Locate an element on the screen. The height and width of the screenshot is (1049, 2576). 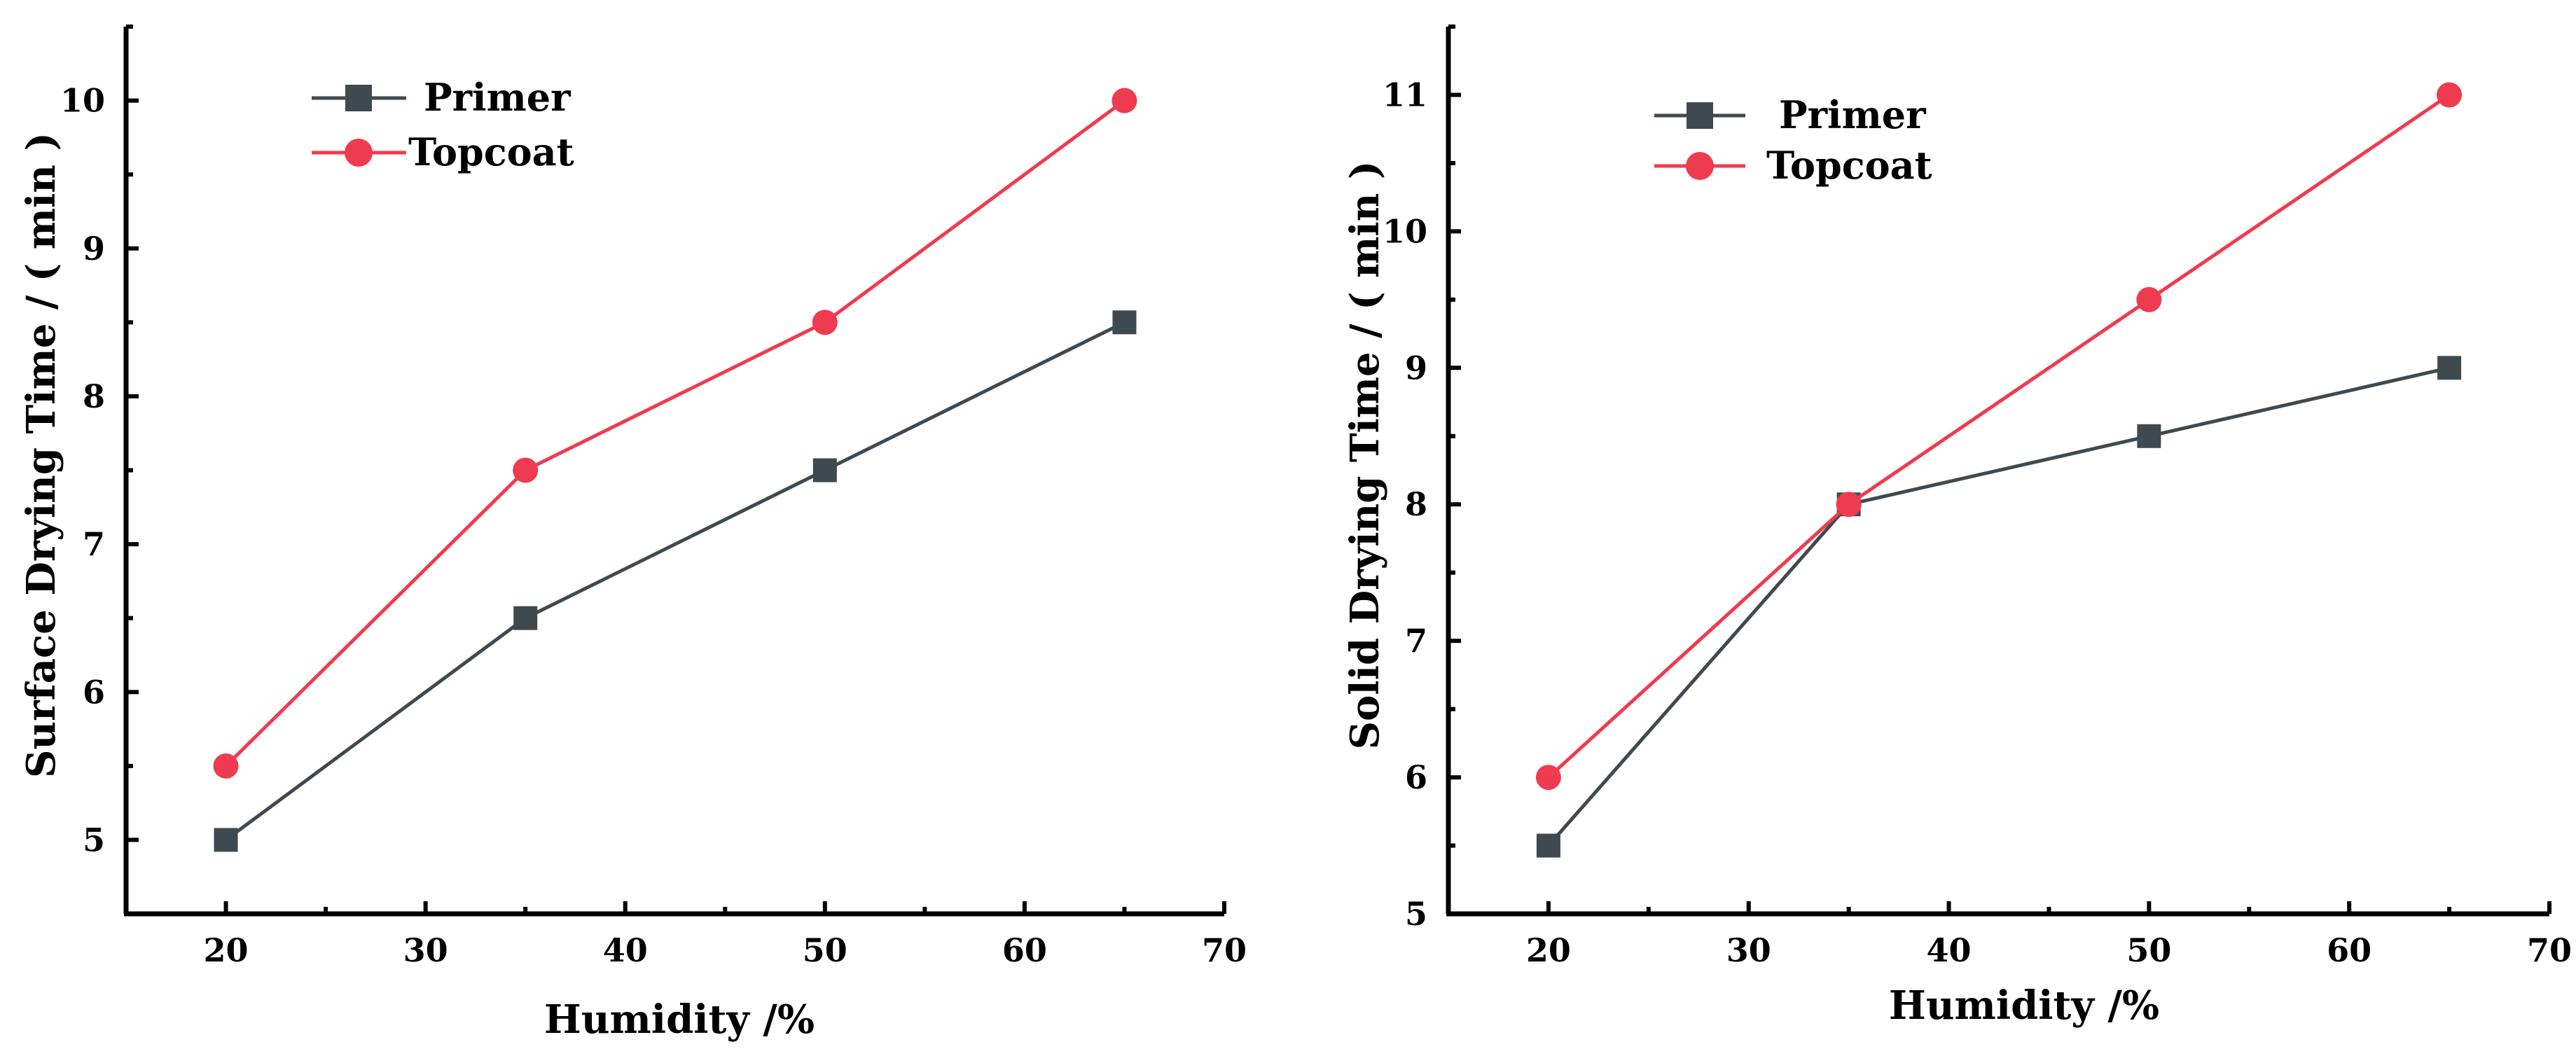
left-x-tick-label: 20 is located at coordinates (226, 950).